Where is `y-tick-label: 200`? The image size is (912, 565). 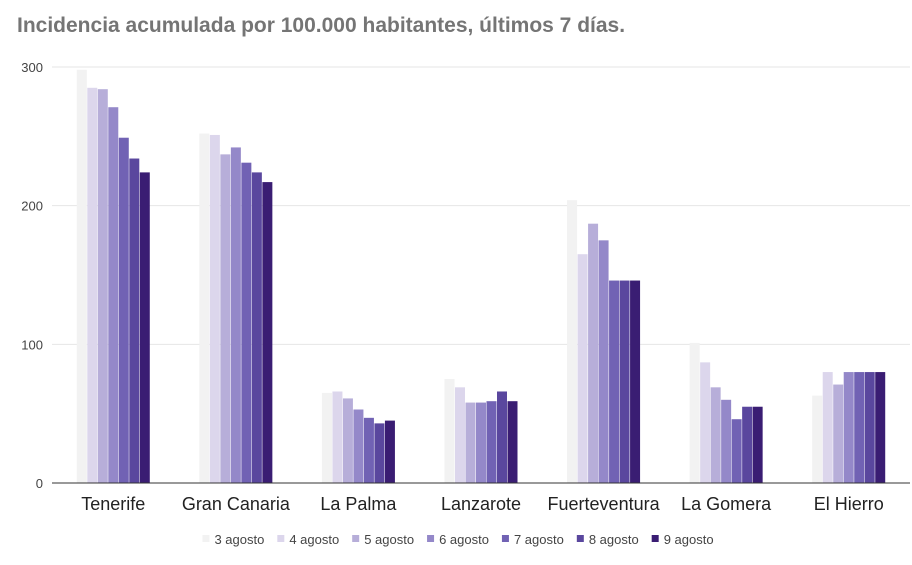
y-tick-label: 200 is located at coordinates (32, 206).